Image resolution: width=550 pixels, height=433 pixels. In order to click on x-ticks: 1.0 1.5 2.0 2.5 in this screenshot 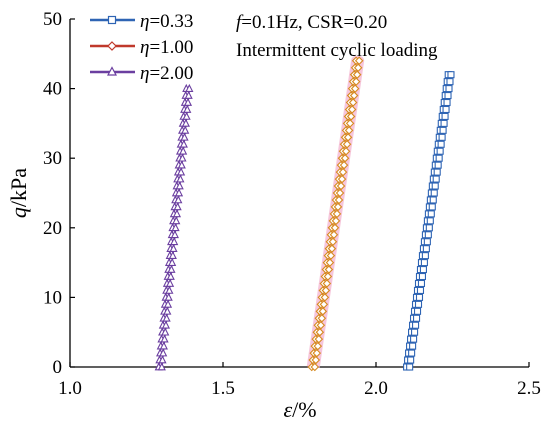, I will do `click(299, 380)`.